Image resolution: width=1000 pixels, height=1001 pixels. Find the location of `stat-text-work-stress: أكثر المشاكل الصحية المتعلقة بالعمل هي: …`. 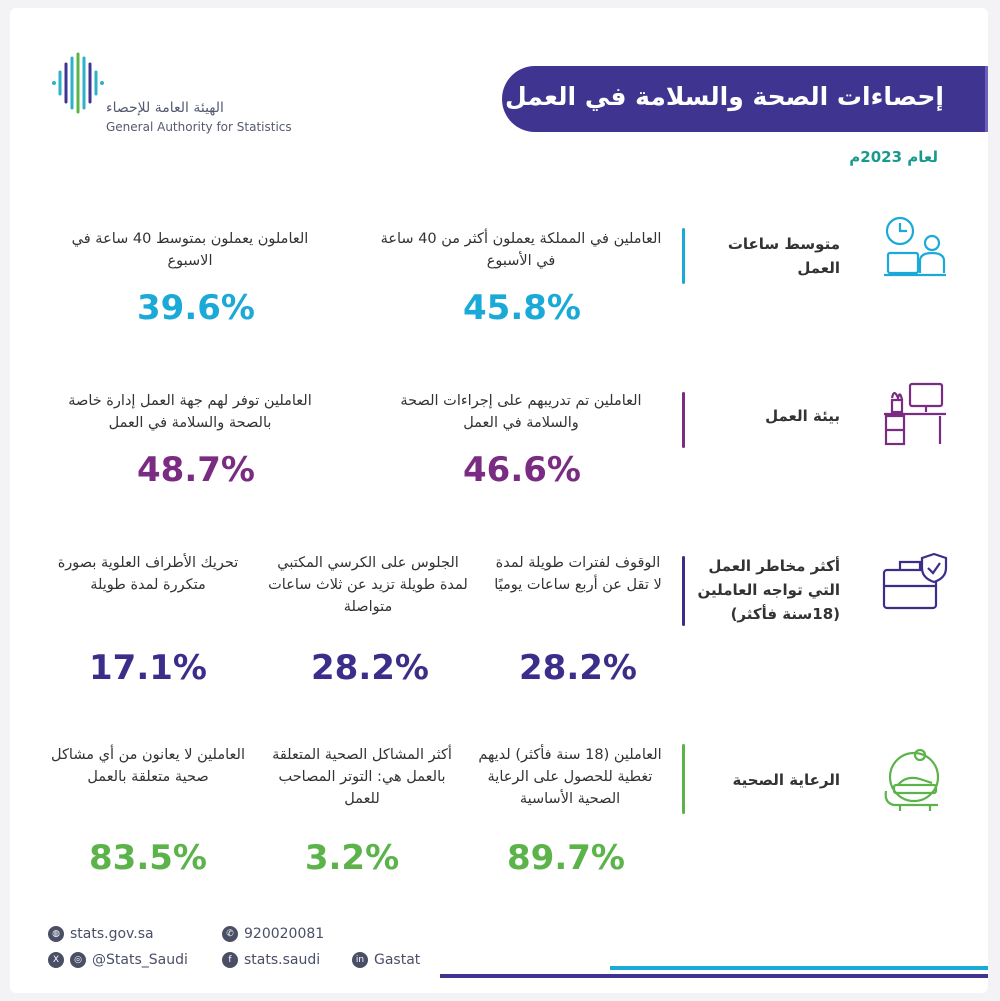

stat-text-work-stress: أكثر المشاكل الصحية المتعلقة بالعمل هي: … is located at coordinates (362, 777).